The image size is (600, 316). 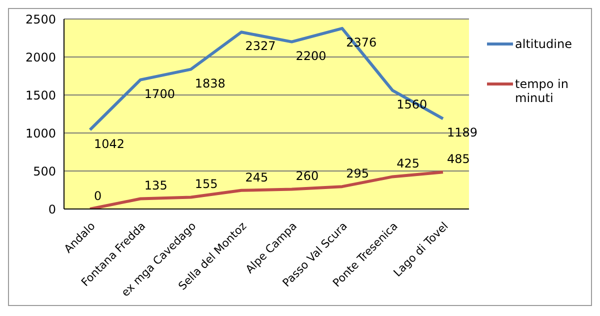 What do you see at coordinates (109, 143) in the screenshot?
I see `data-label: 1042` at bounding box center [109, 143].